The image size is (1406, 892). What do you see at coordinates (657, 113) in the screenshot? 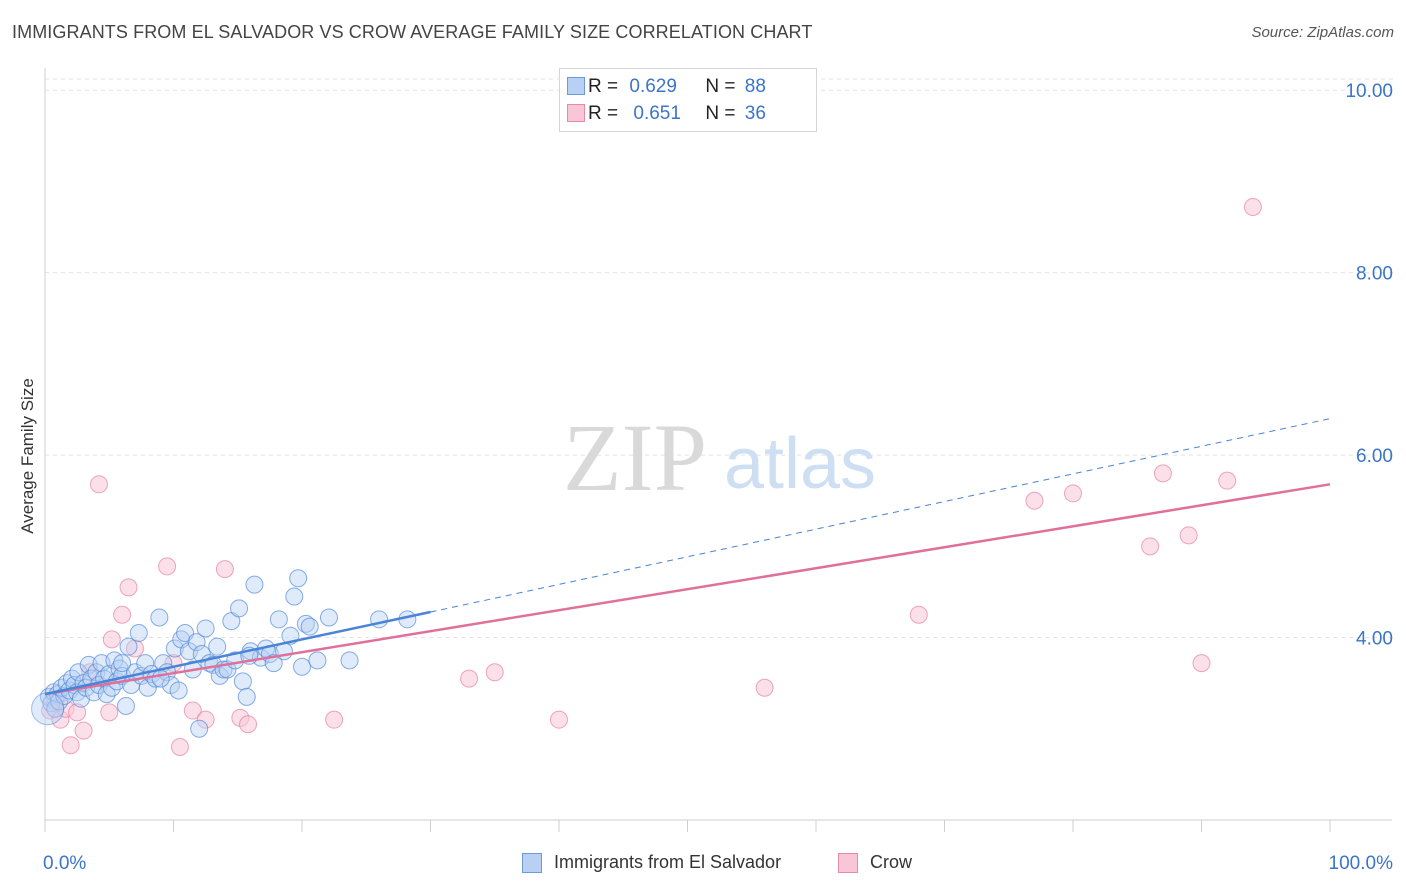
I see `legend-r-value: 0.651` at bounding box center [657, 113].